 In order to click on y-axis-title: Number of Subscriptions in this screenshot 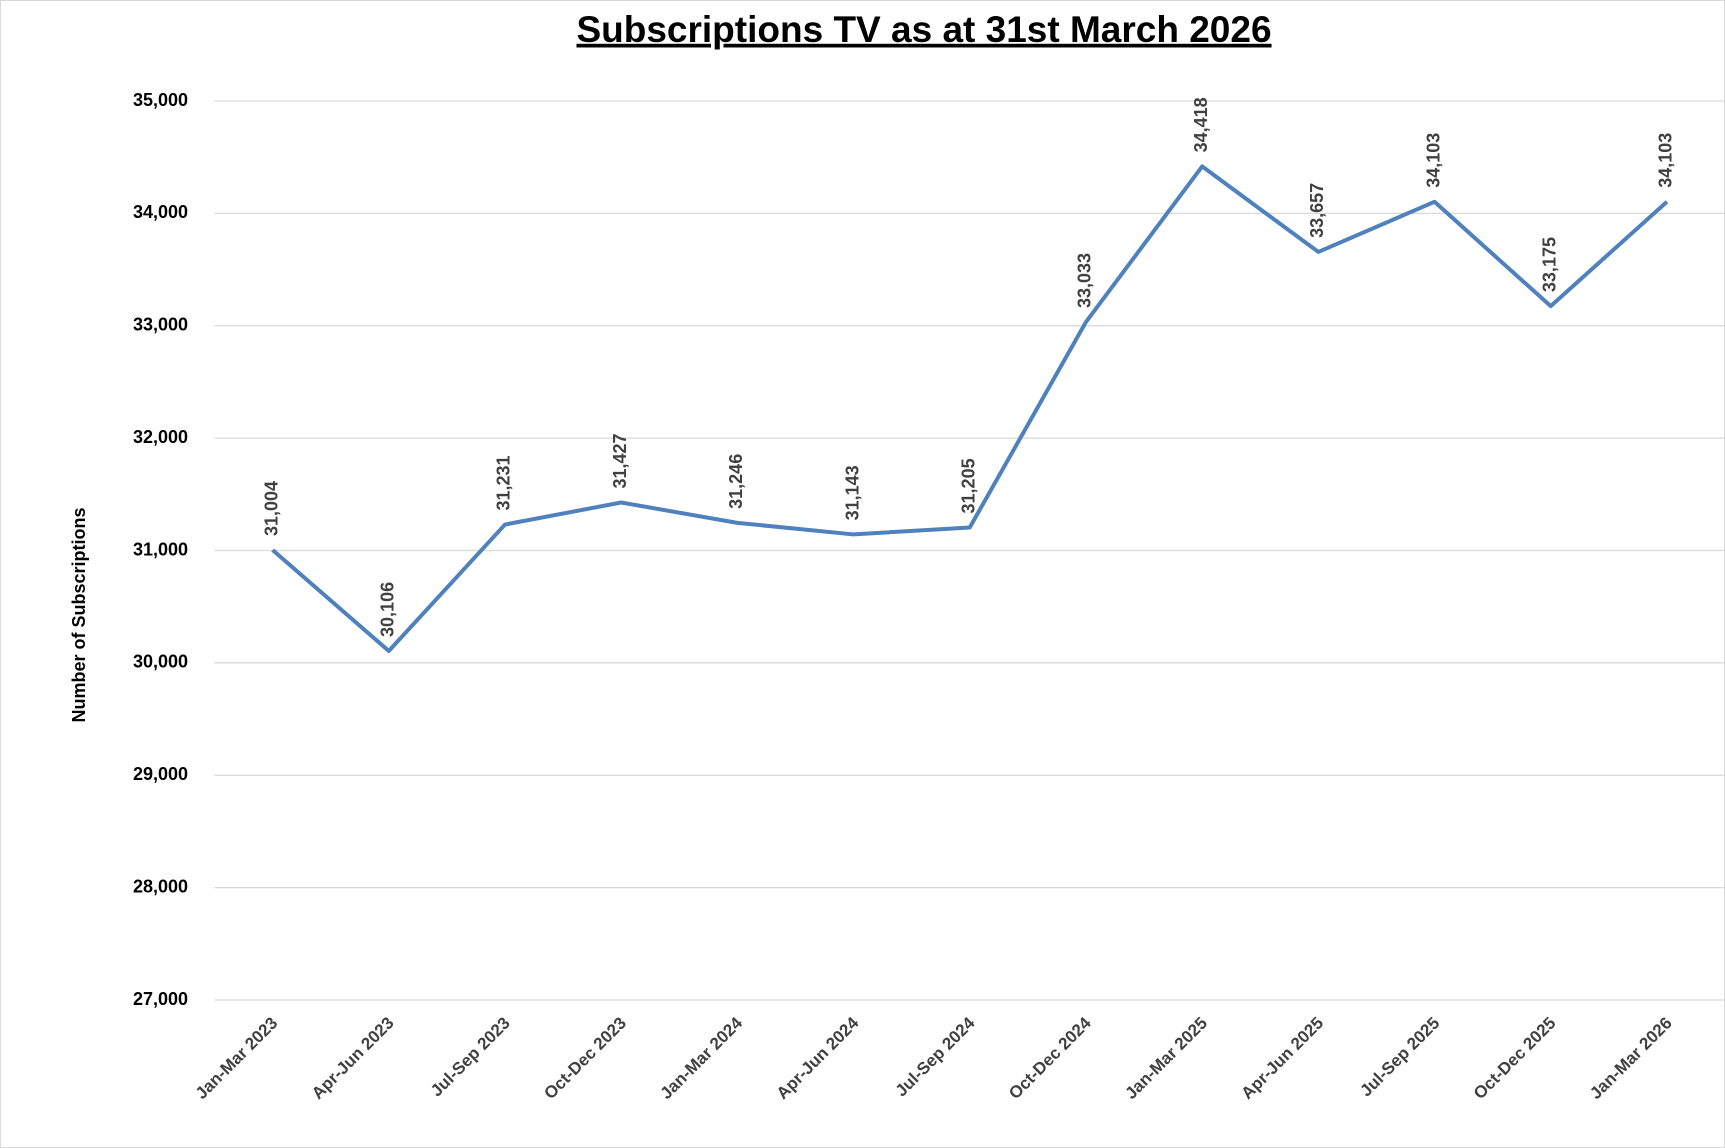, I will do `click(79, 614)`.